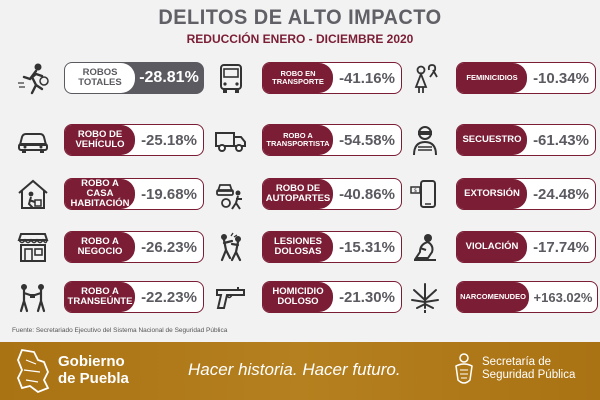 This screenshot has height=400, width=600. What do you see at coordinates (298, 247) in the screenshot?
I see `stat-label: LESIONES DOLOSAS` at bounding box center [298, 247].